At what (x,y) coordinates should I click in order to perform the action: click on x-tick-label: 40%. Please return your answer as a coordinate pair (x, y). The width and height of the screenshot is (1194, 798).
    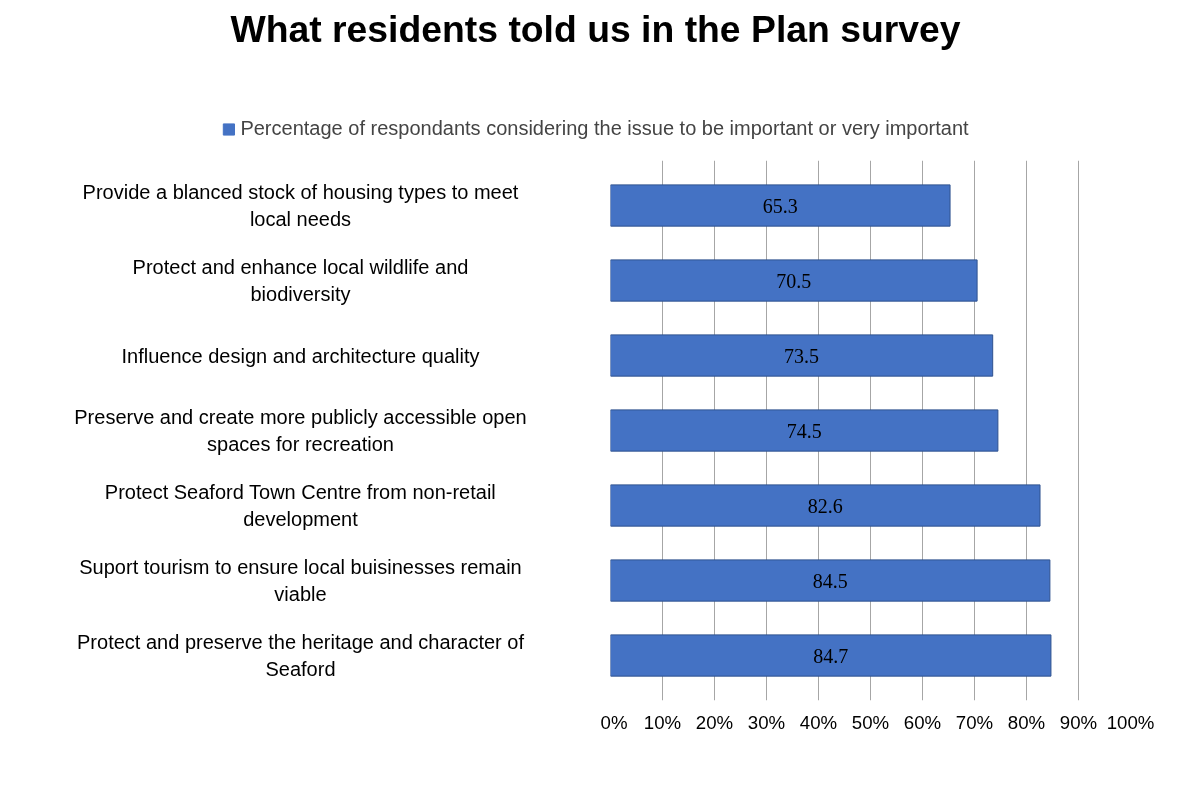
    Looking at the image, I should click on (818, 722).